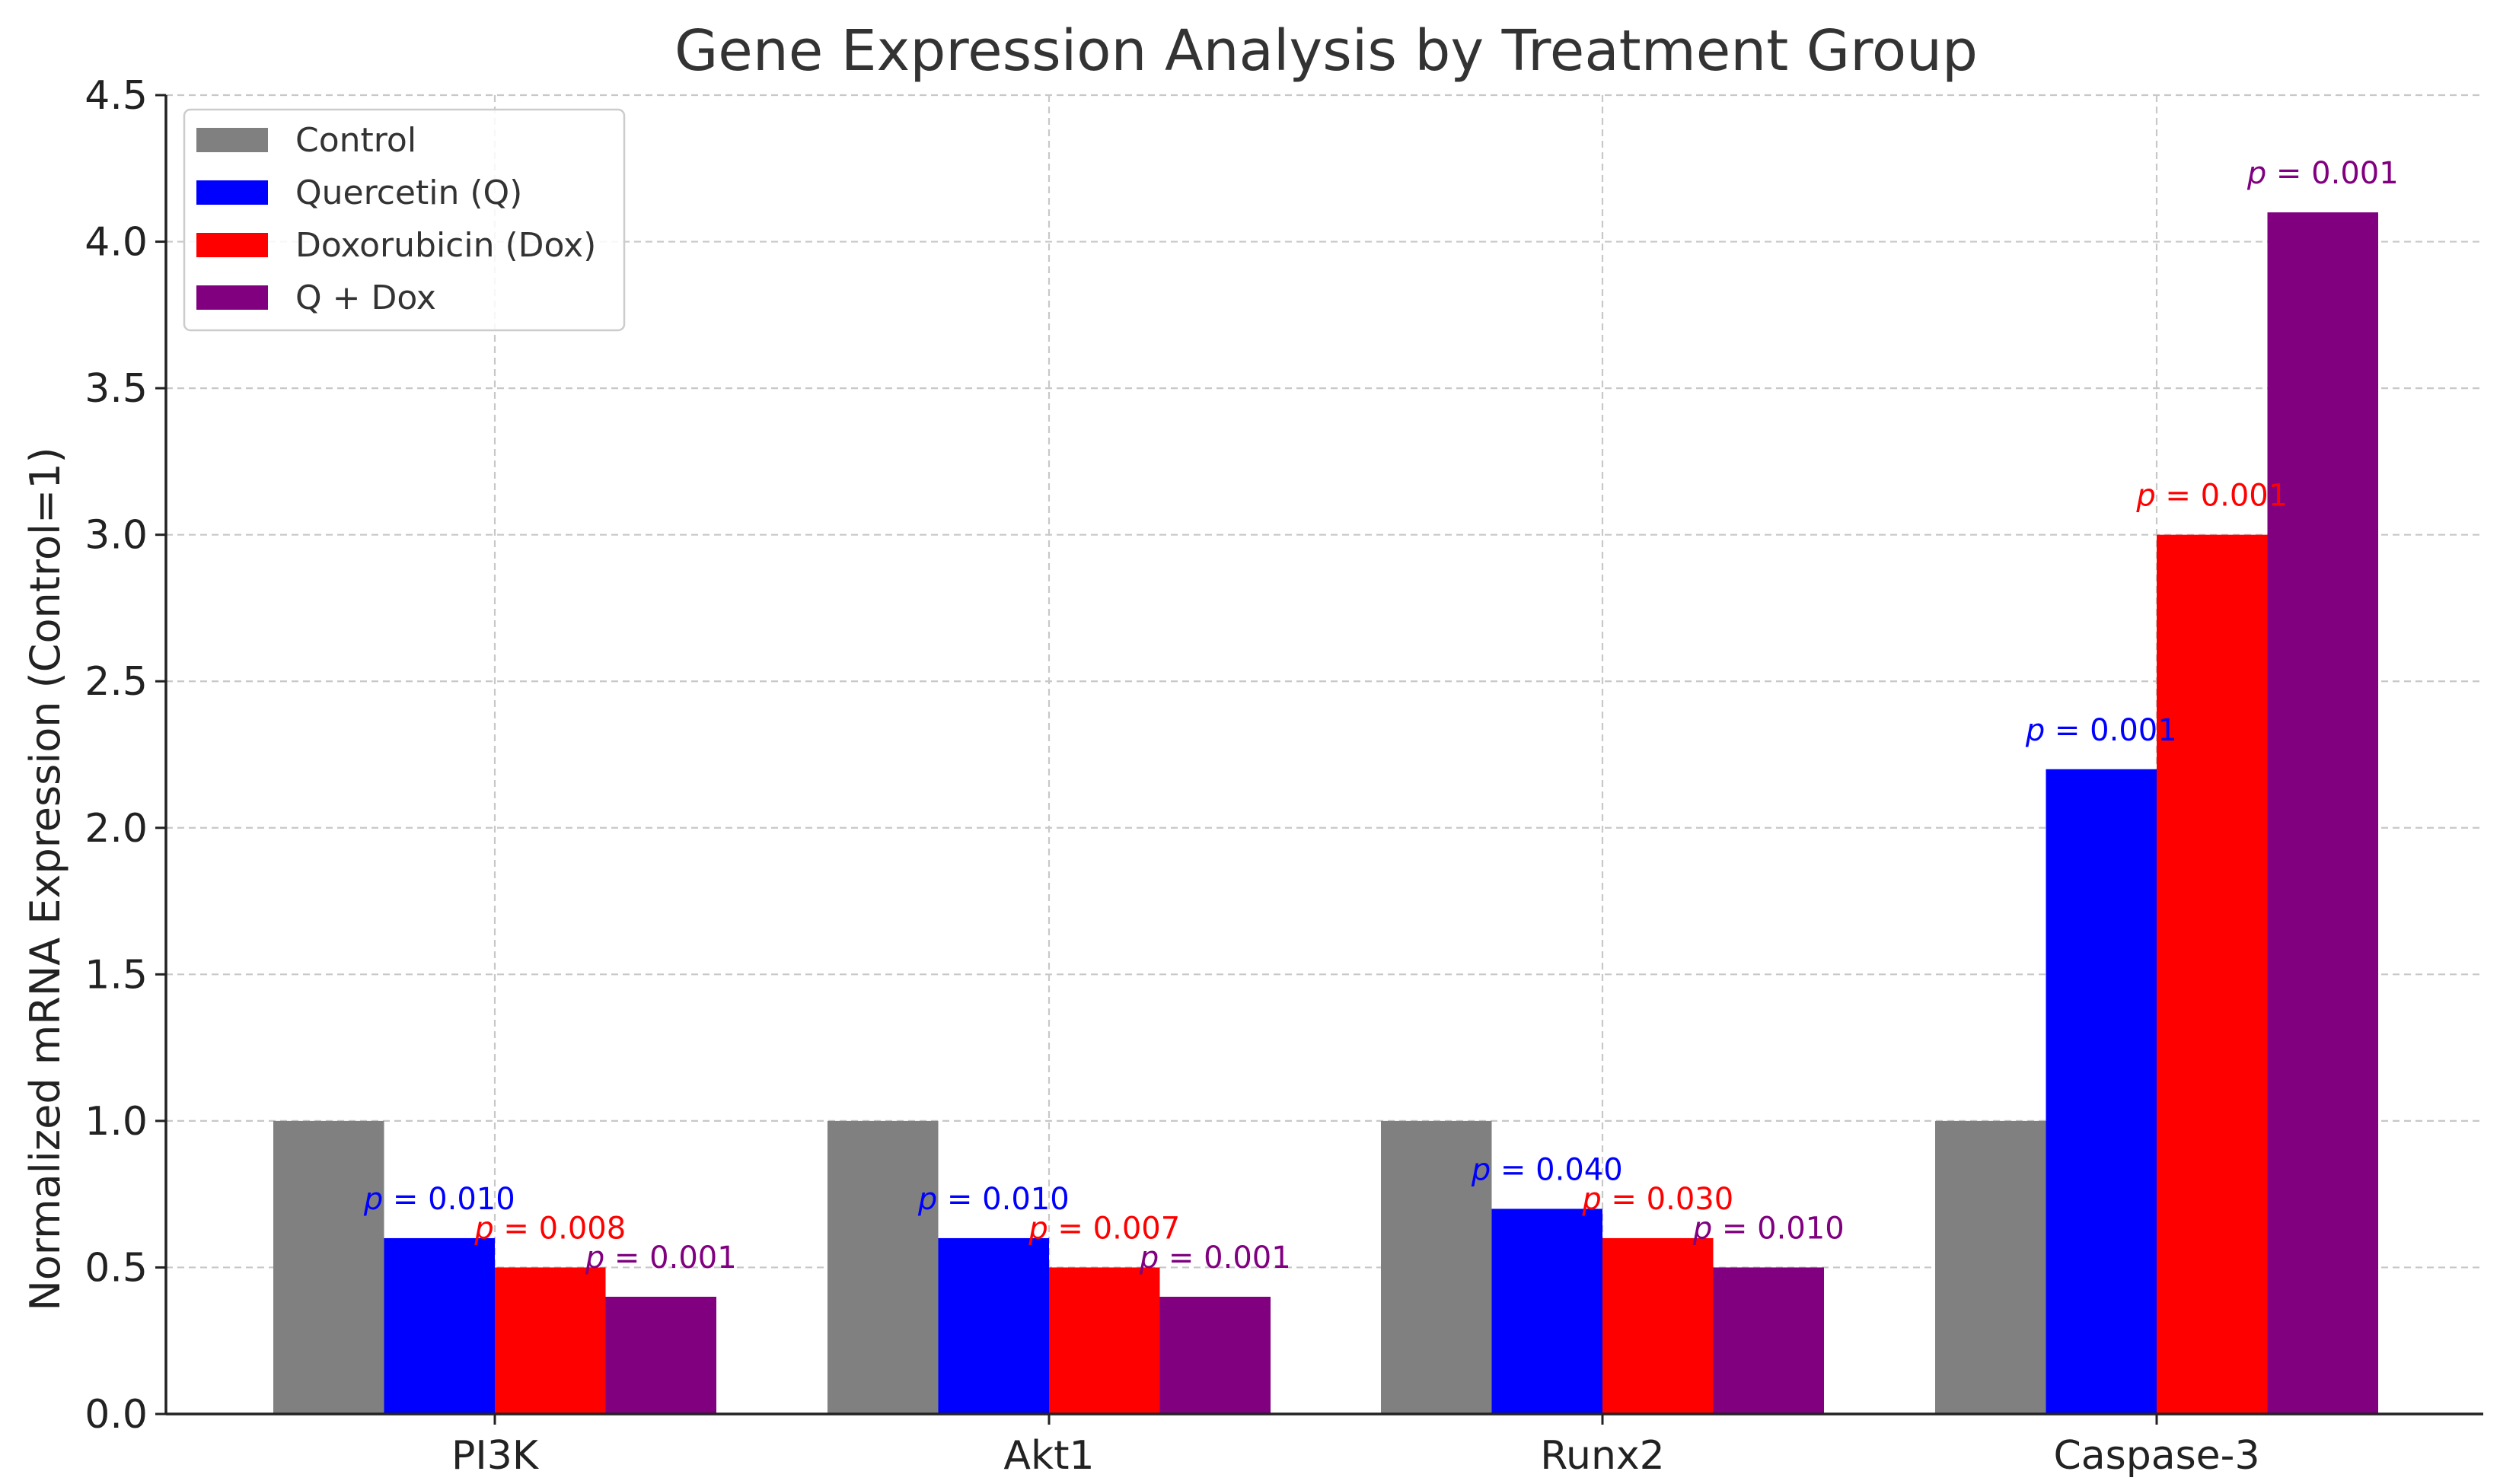 The image size is (2500, 1484). Describe the element at coordinates (409, 193) in the screenshot. I see `legend-label: Quercetin (Q)` at that location.